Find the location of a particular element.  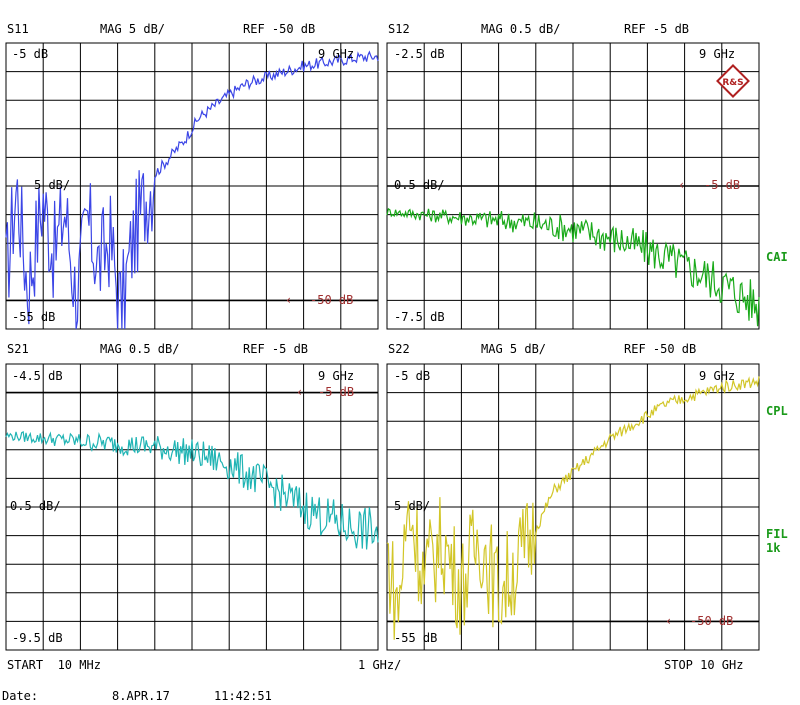

s11-bottom-left: -55 dB is located at coordinates (33, 317).